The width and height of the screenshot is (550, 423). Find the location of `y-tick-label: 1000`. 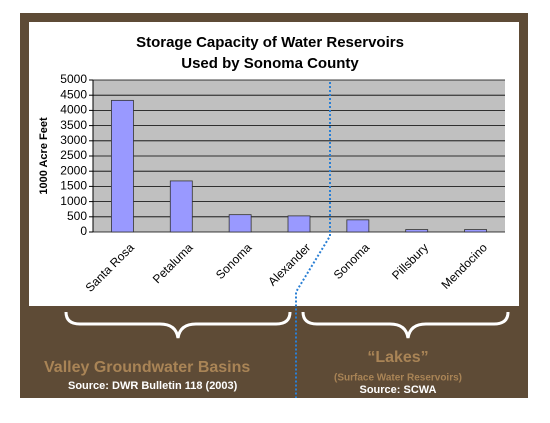

y-tick-label: 1000 is located at coordinates (73, 201).